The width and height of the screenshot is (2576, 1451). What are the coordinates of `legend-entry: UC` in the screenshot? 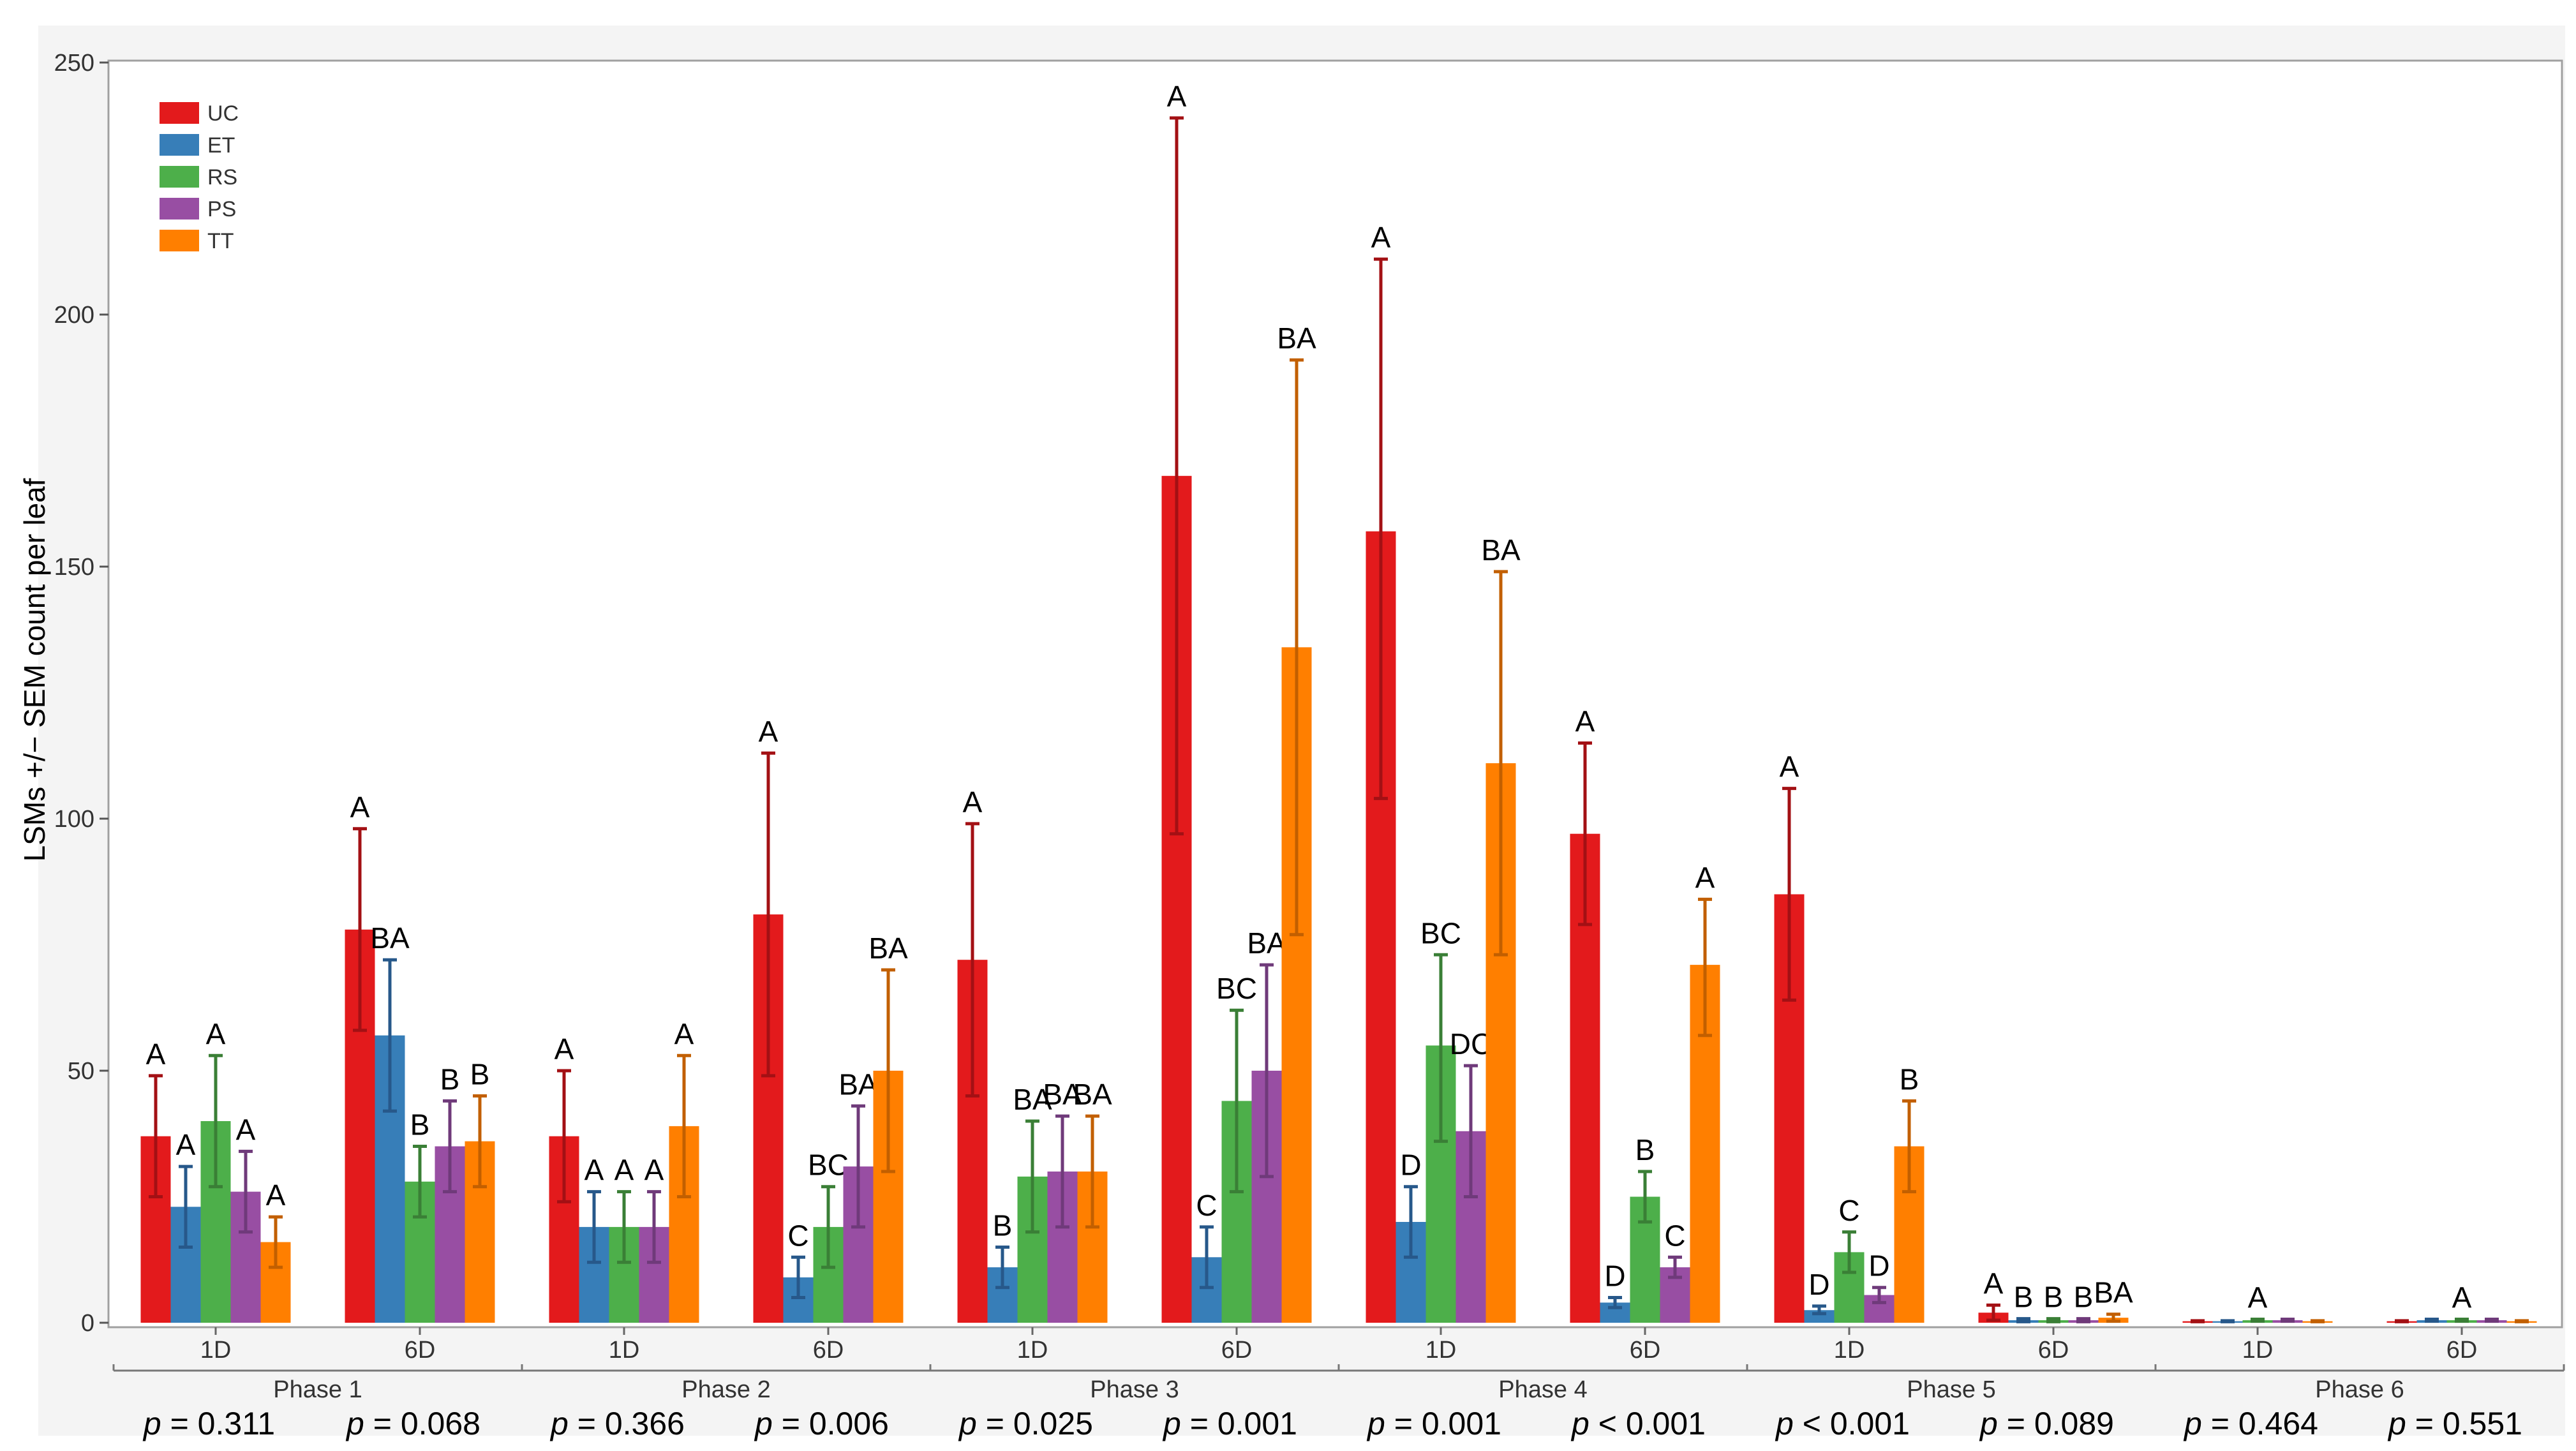 It's located at (223, 113).